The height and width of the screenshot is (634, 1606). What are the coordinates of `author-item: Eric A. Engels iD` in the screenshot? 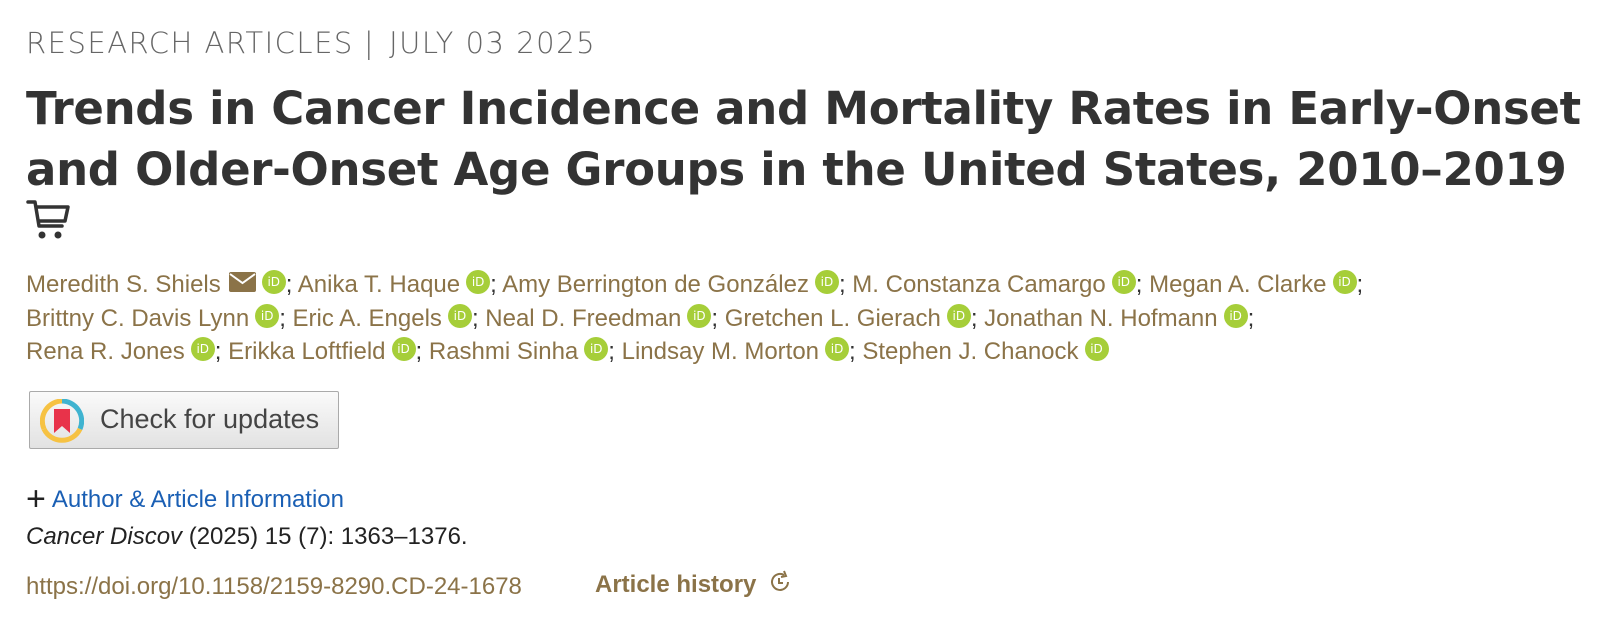 It's located at (382, 317).